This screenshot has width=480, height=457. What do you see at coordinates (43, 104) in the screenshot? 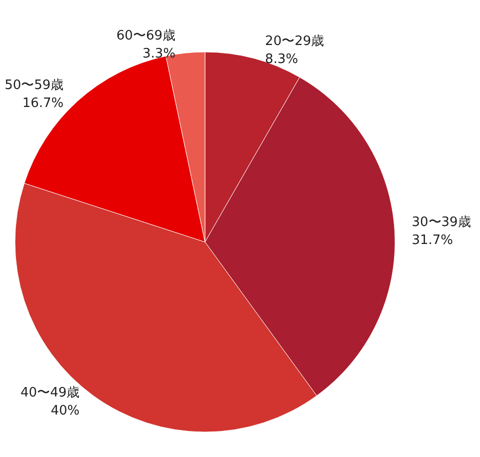
I see `data-label: 16.7%` at bounding box center [43, 104].